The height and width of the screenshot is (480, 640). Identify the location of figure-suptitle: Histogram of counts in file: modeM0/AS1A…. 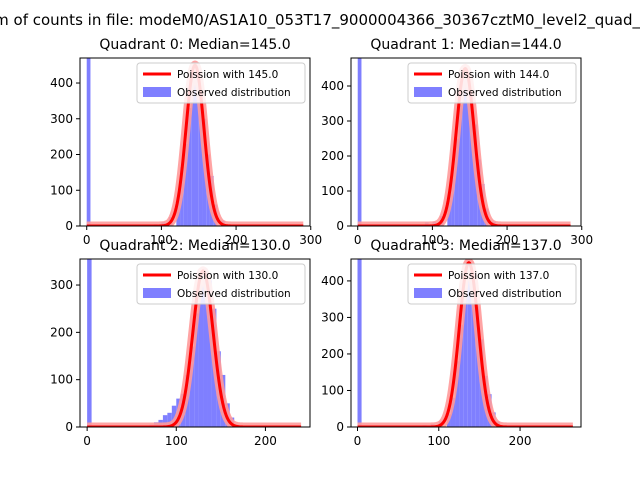
(320, 20).